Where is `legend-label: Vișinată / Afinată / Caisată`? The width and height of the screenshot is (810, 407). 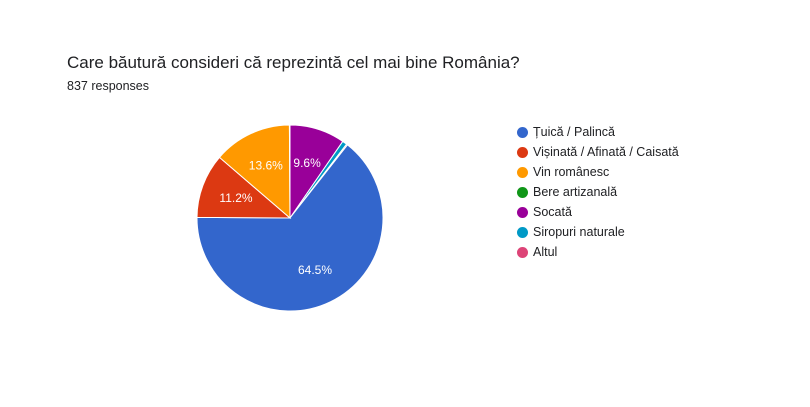 legend-label: Vișinată / Afinată / Caisată is located at coordinates (606, 152).